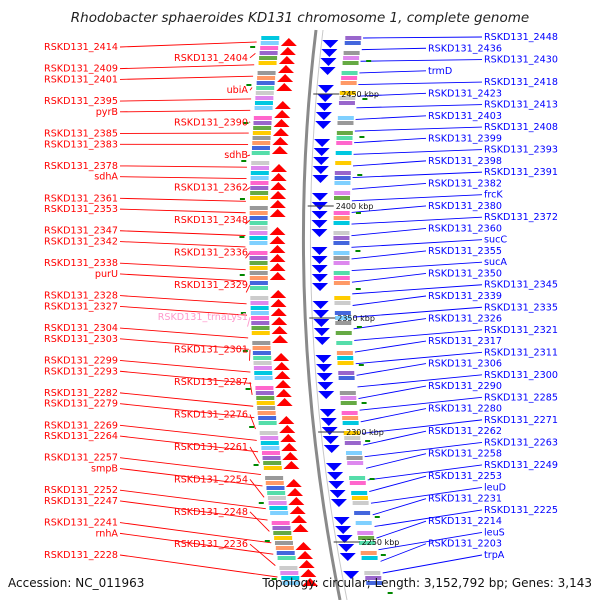  I want to click on left-gene-label: RSKD131_2301, so click(211, 350).